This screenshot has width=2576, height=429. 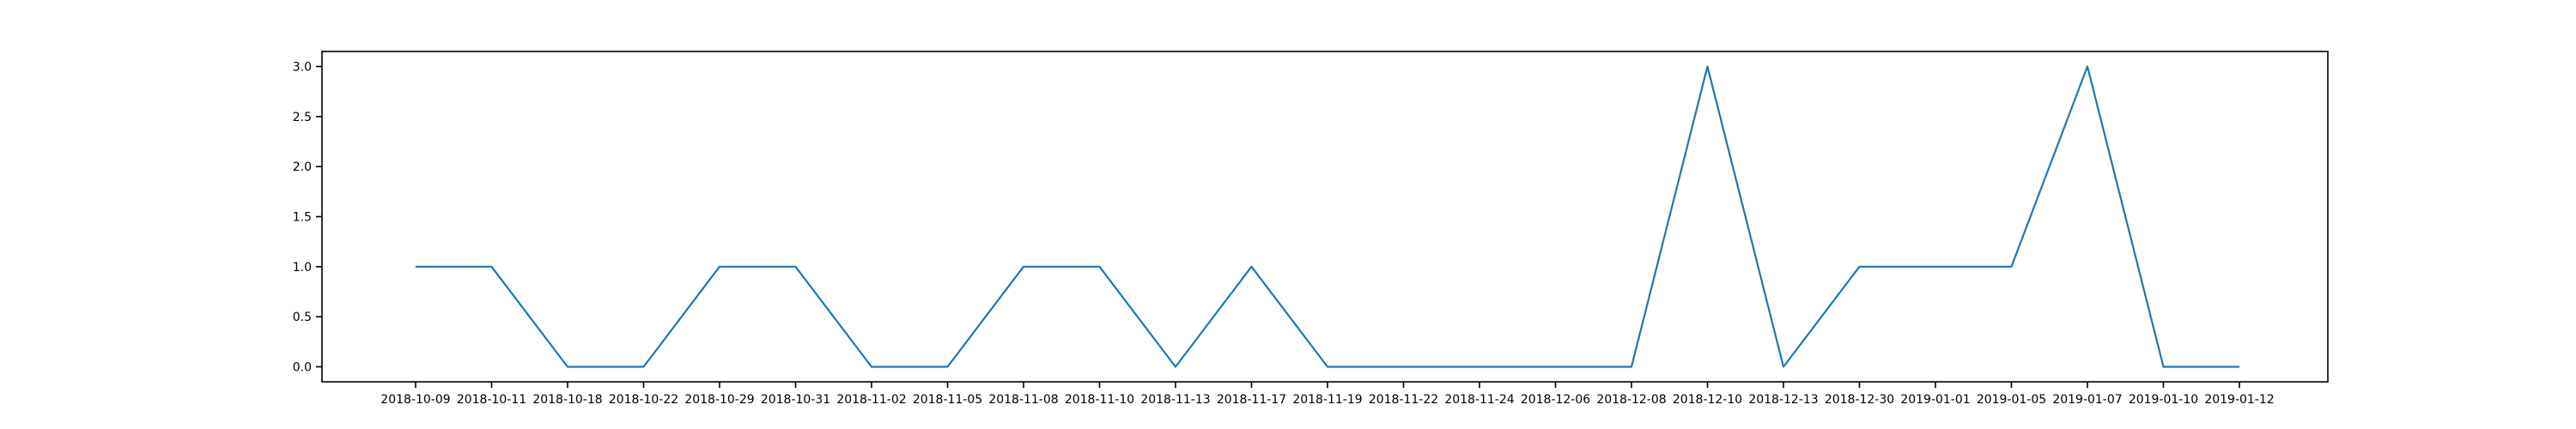 What do you see at coordinates (302, 368) in the screenshot?
I see `y-tick-label: 0.0` at bounding box center [302, 368].